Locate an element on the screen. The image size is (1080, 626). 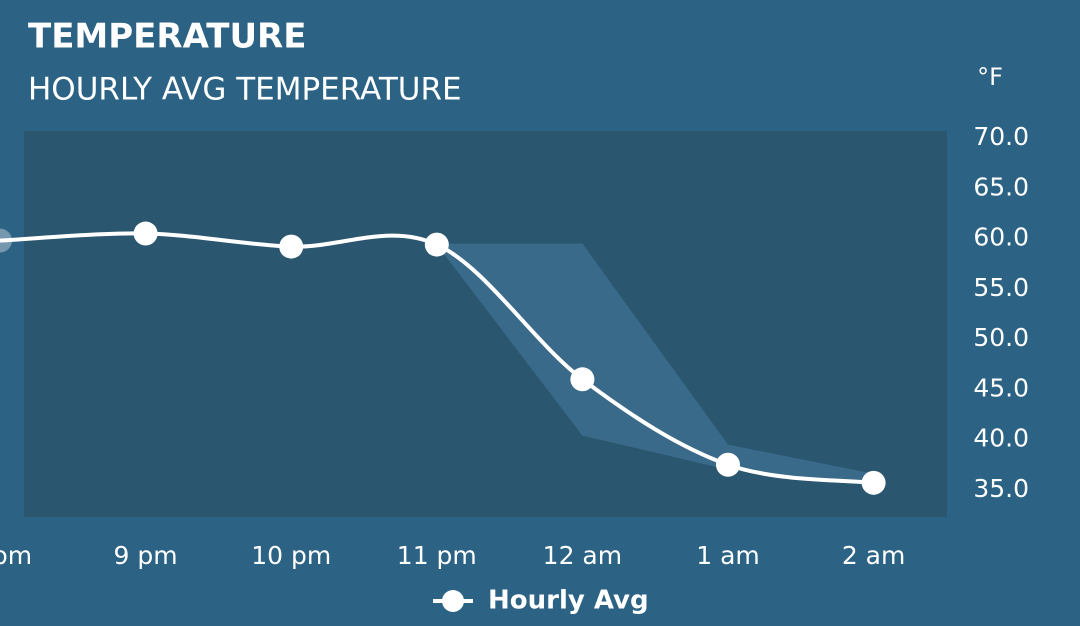
x-tick-label: 12 am is located at coordinates (582, 555).